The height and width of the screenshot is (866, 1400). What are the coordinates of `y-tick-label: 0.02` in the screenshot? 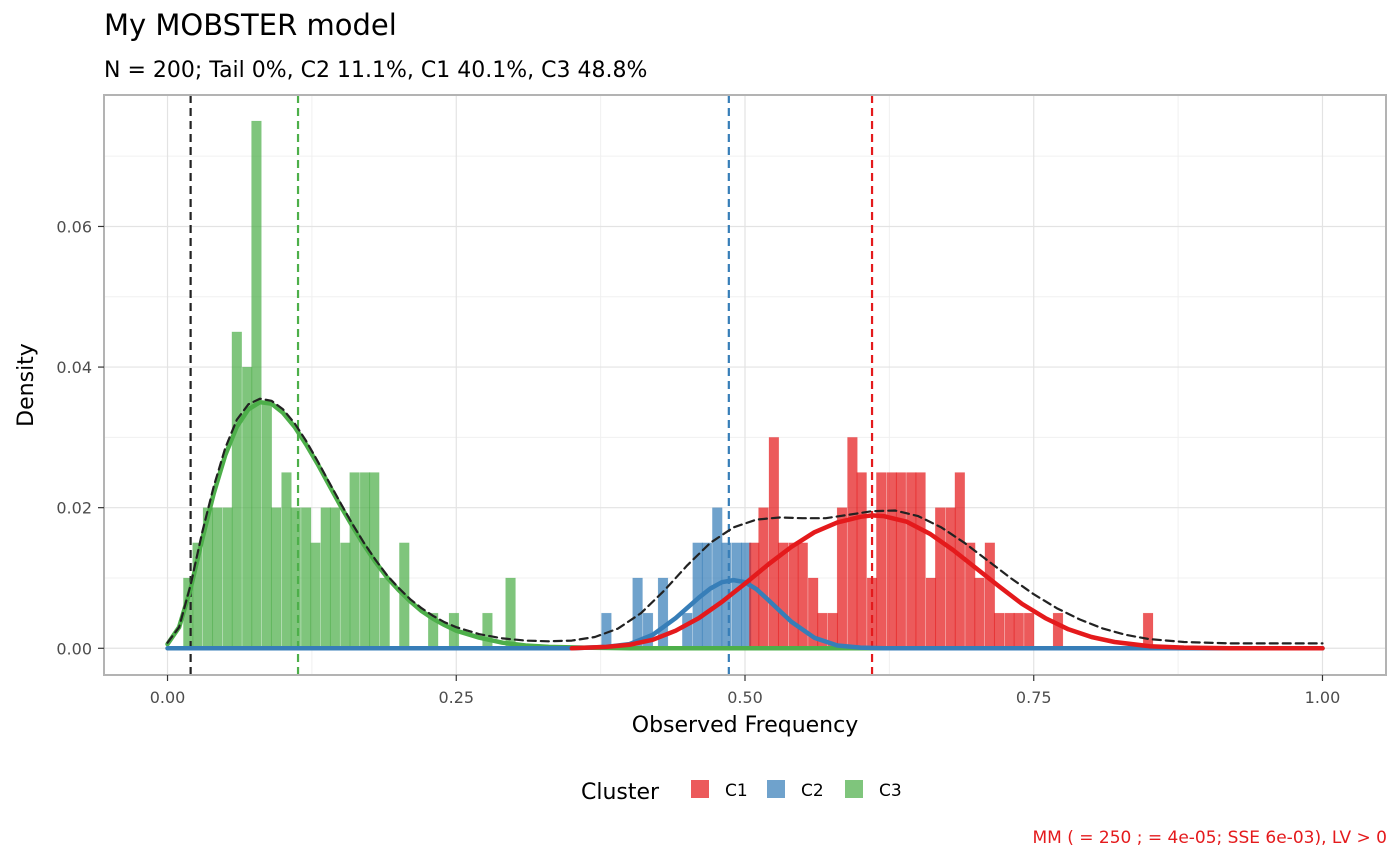 It's located at (74, 508).